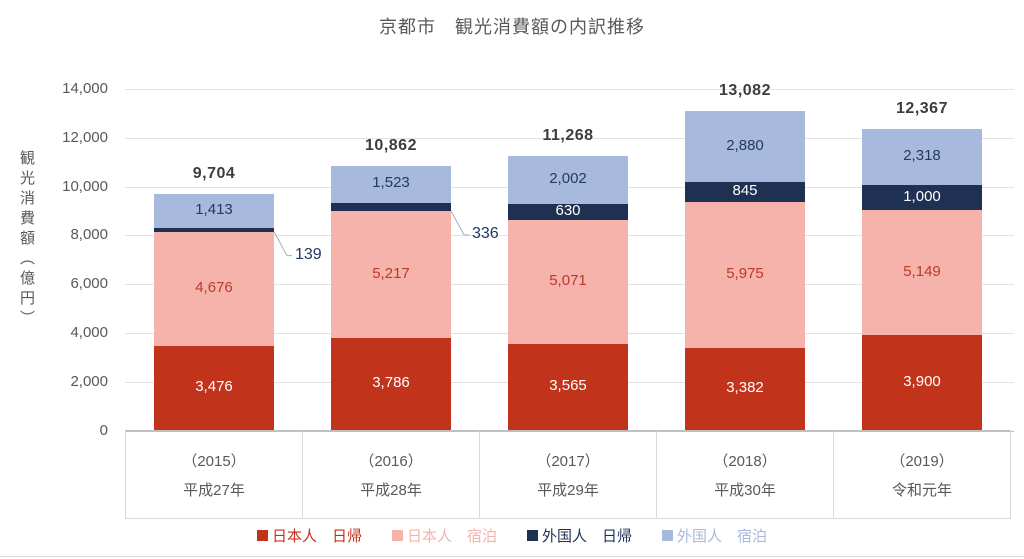 Image resolution: width=1024 pixels, height=559 pixels. What do you see at coordinates (85, 88) in the screenshot?
I see `y-tick-label: 14,000` at bounding box center [85, 88].